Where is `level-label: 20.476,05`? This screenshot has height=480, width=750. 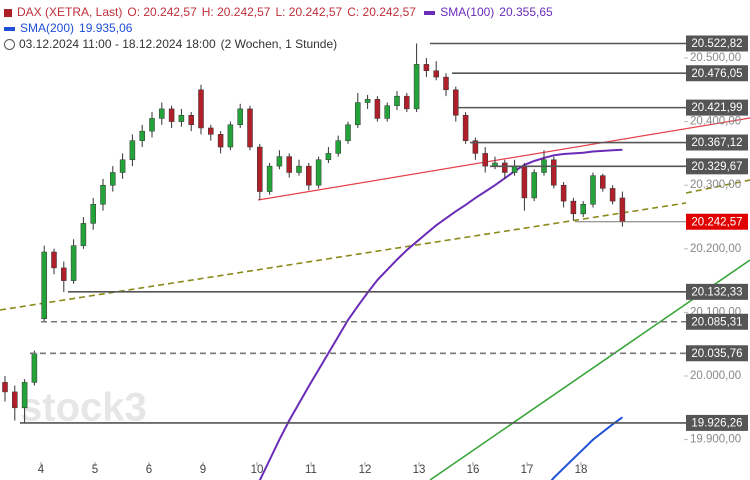 level-label: 20.476,05 is located at coordinates (716, 74).